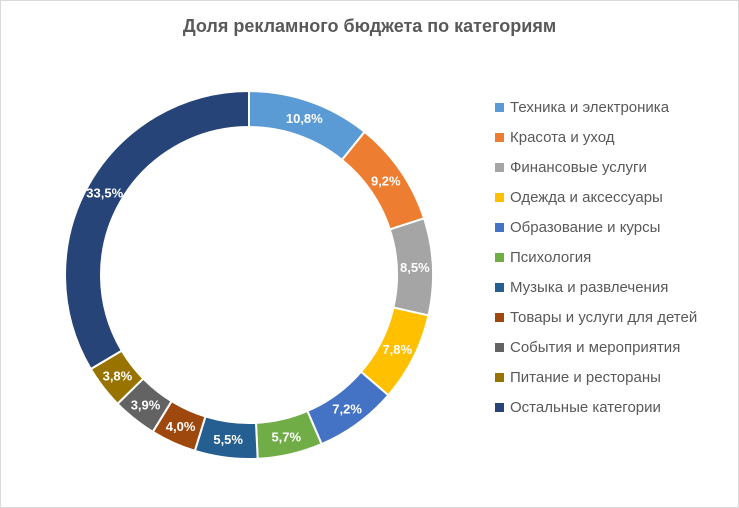 The width and height of the screenshot is (739, 508). I want to click on slice-label-5: 5,7%, so click(286, 436).